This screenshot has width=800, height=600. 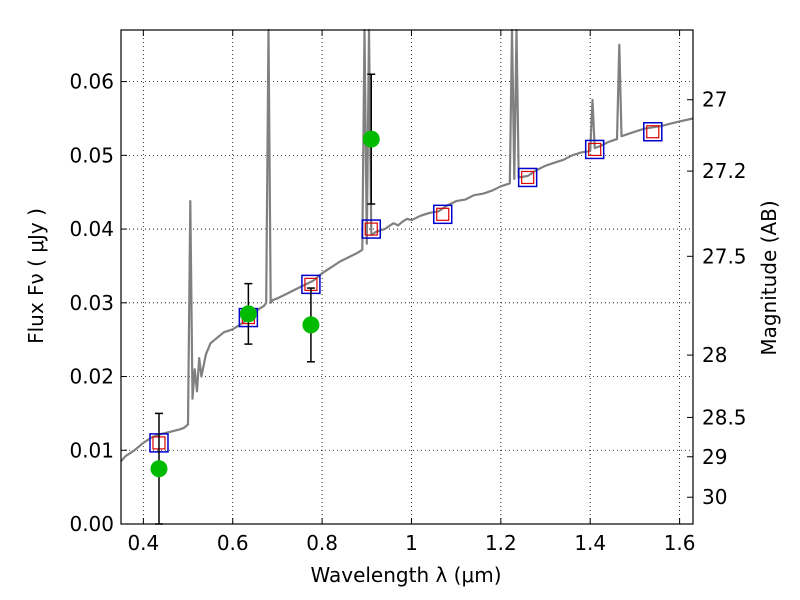 I want to click on right-tick-label: 27, so click(x=714, y=100).